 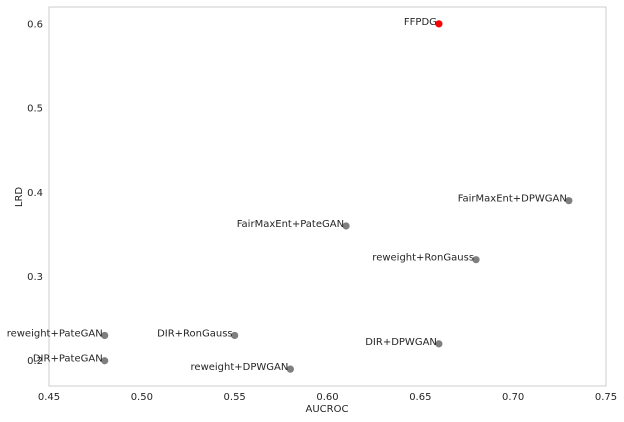 What do you see at coordinates (35, 109) in the screenshot?
I see `y-tick-label: 0.5` at bounding box center [35, 109].